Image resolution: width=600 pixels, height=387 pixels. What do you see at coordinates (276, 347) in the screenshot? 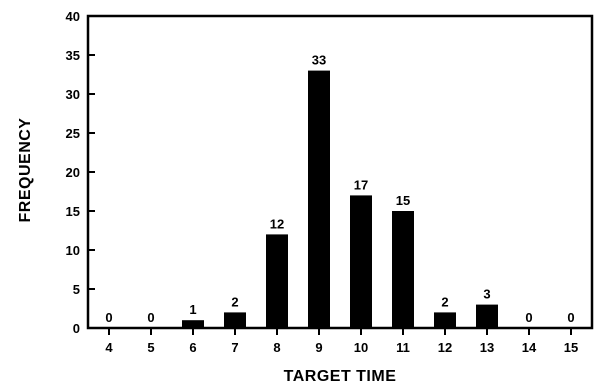
I see `x-tick-label: 8` at bounding box center [276, 347].